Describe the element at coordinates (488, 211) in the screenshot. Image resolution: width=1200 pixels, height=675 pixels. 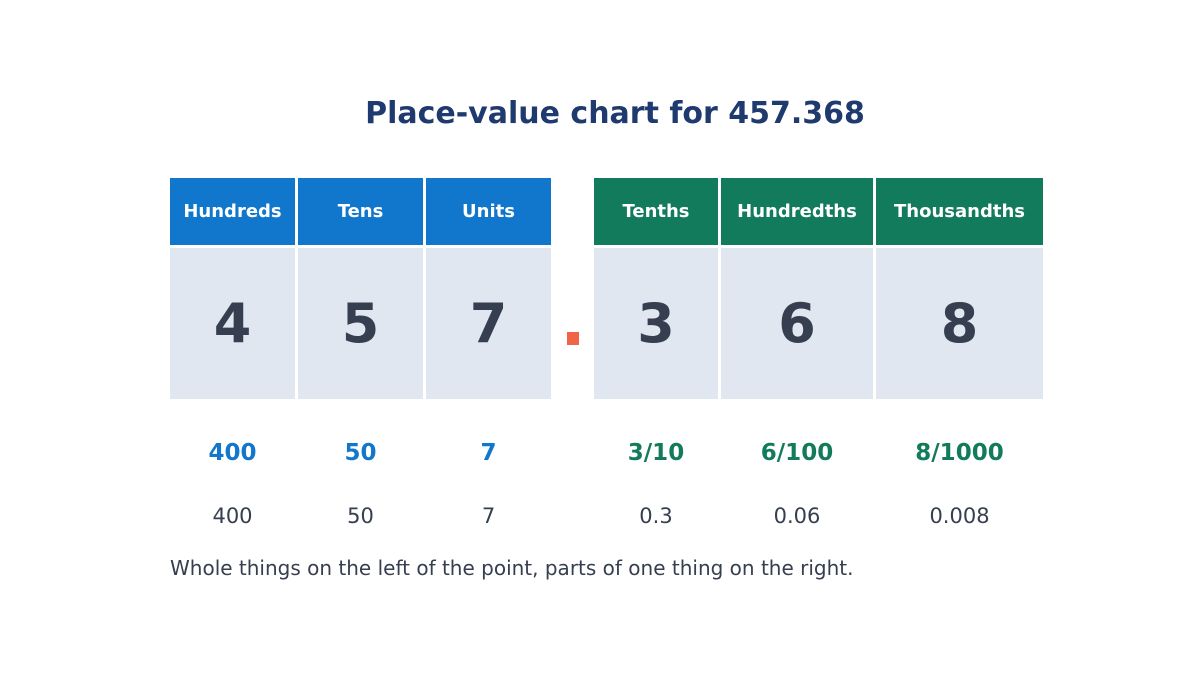
I see `header-units: Units` at that location.